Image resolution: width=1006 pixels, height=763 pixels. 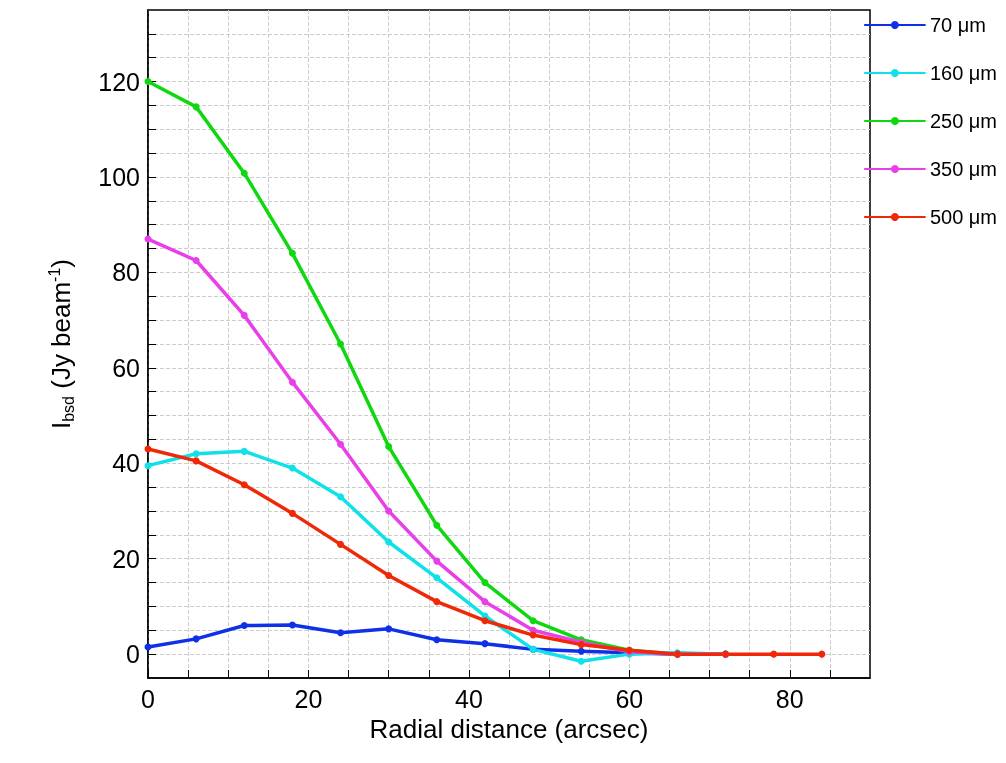 I want to click on y-tick-label: 0, so click(x=133, y=654).